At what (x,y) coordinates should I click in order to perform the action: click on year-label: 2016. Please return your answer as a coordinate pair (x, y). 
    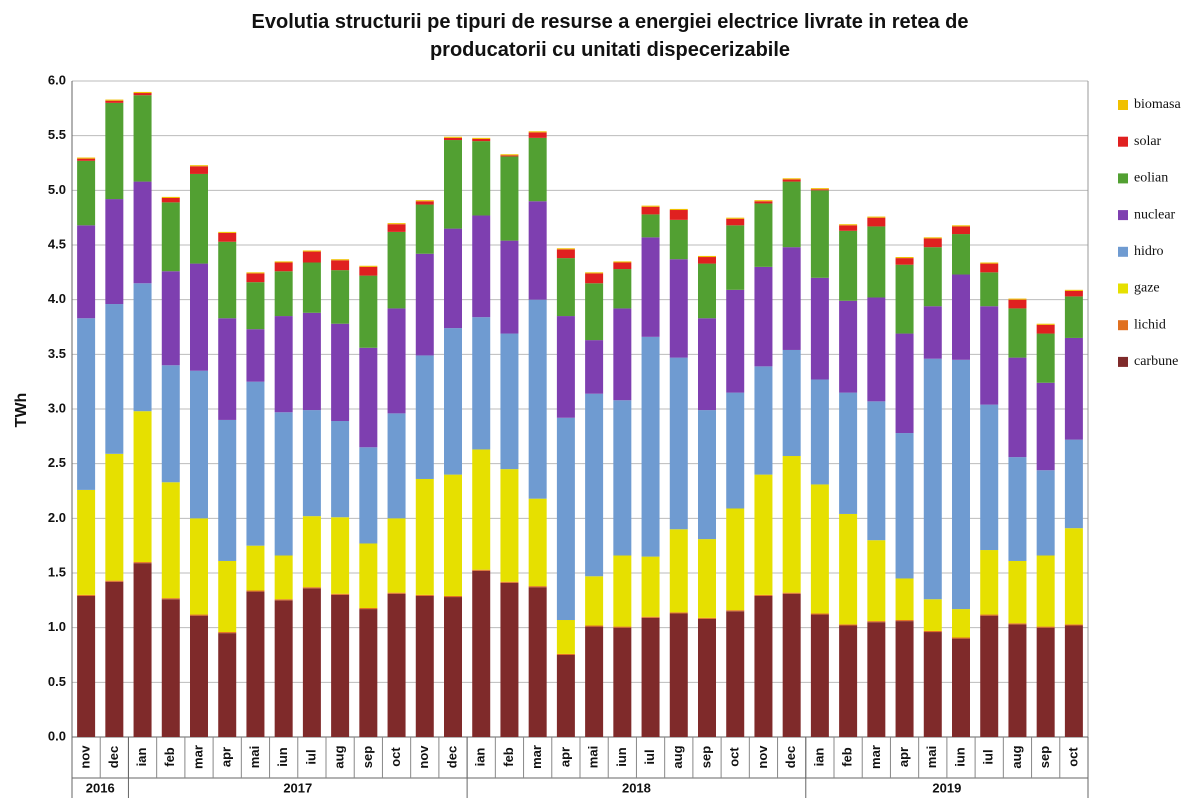
    Looking at the image, I should click on (100, 787).